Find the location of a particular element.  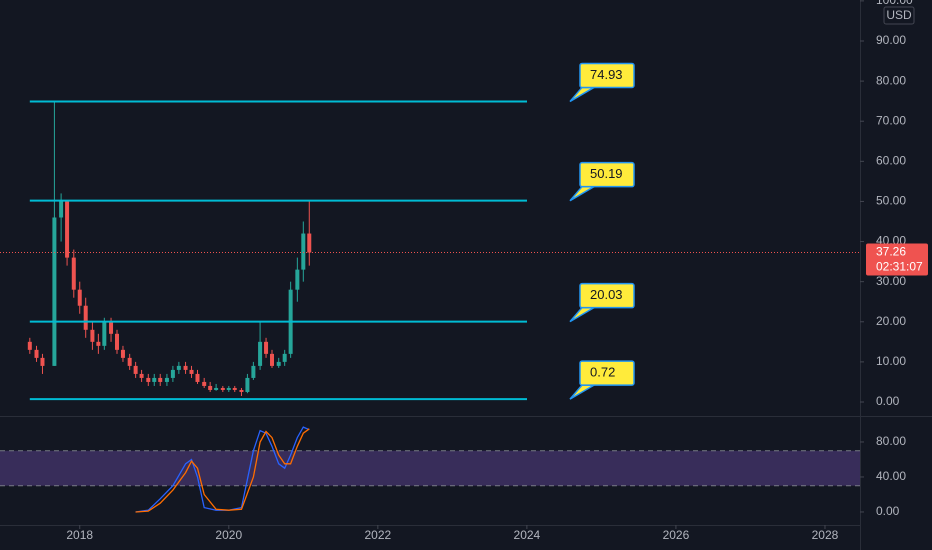

x-tick-label: 2028 is located at coordinates (825, 535).